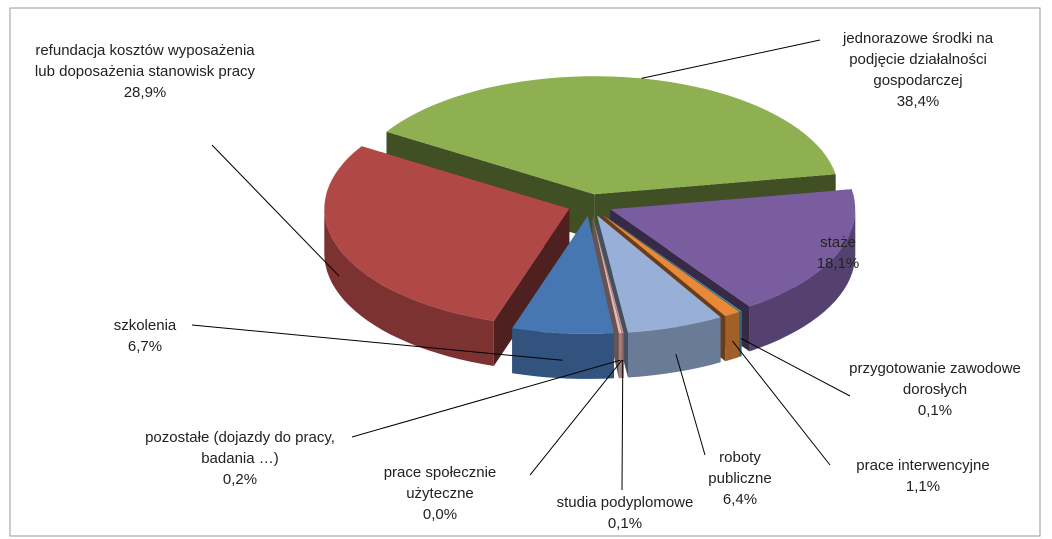  I want to click on category-label: studia podyplomowe, so click(625, 502).